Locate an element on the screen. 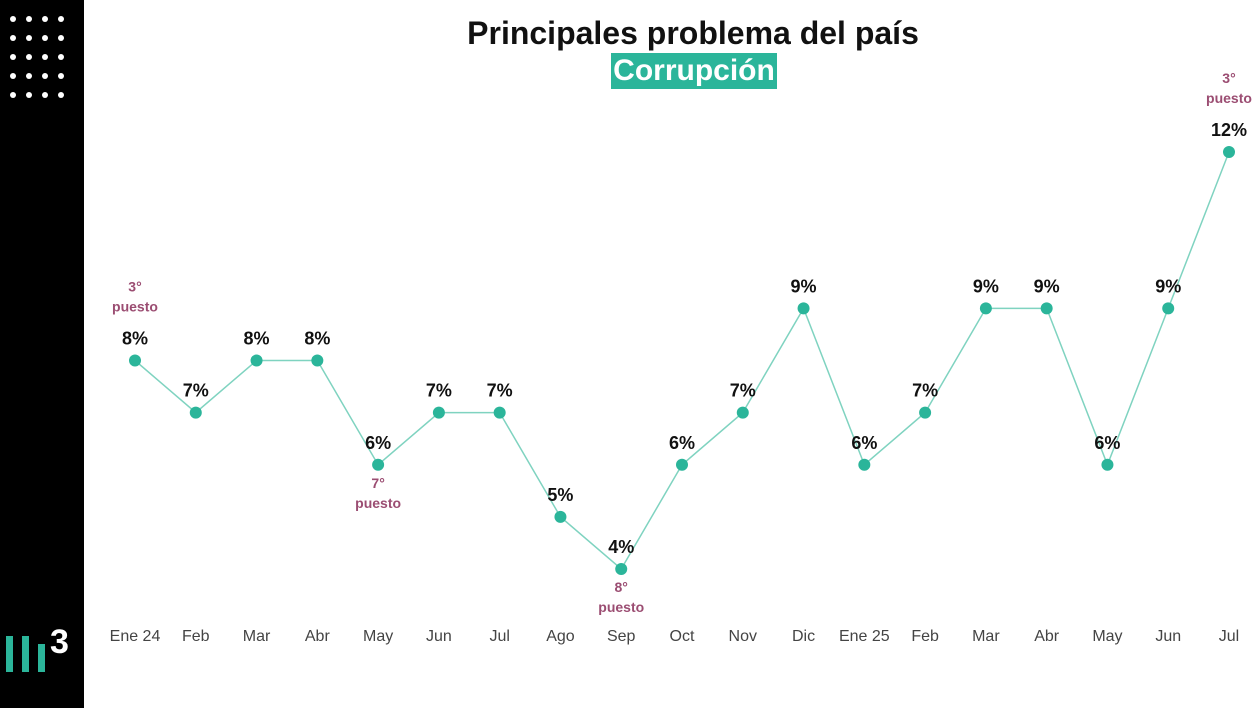  chart-subtitle: Corrupción is located at coordinates (694, 71).